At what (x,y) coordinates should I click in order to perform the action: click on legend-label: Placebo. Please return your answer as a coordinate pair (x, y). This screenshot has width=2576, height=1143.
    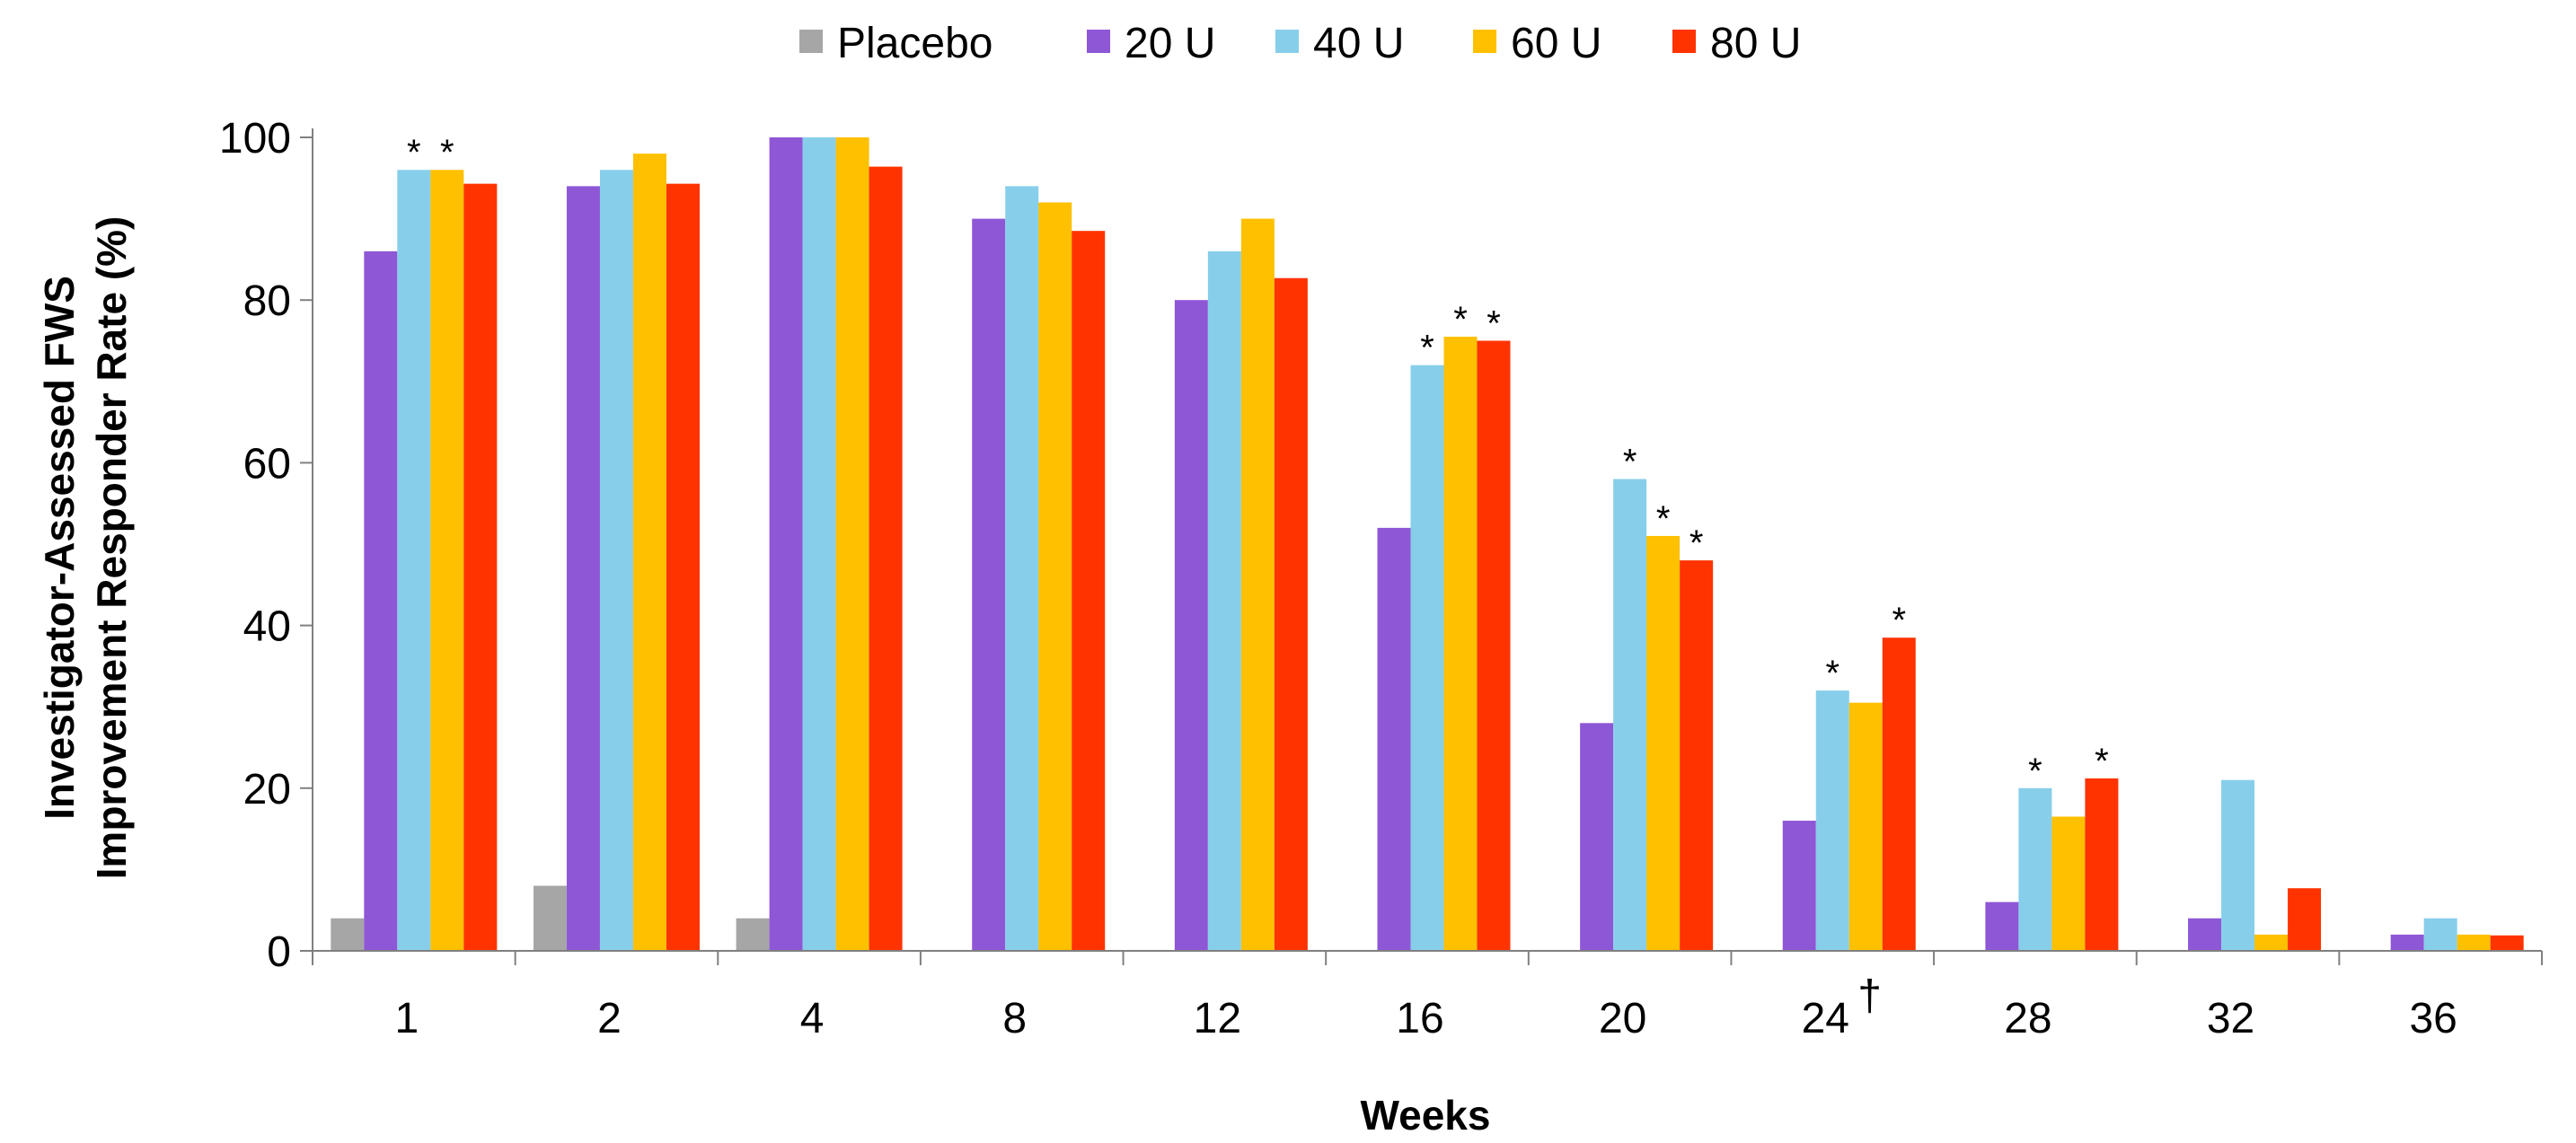
    Looking at the image, I should click on (914, 43).